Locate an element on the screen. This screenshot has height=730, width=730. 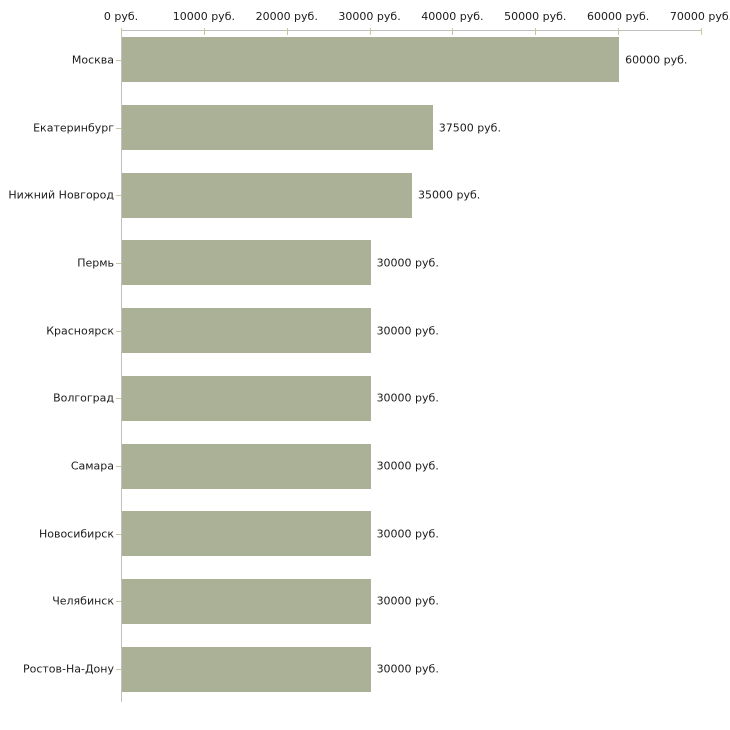
x-axis-tick-label: 60000 руб. is located at coordinates (618, 16).